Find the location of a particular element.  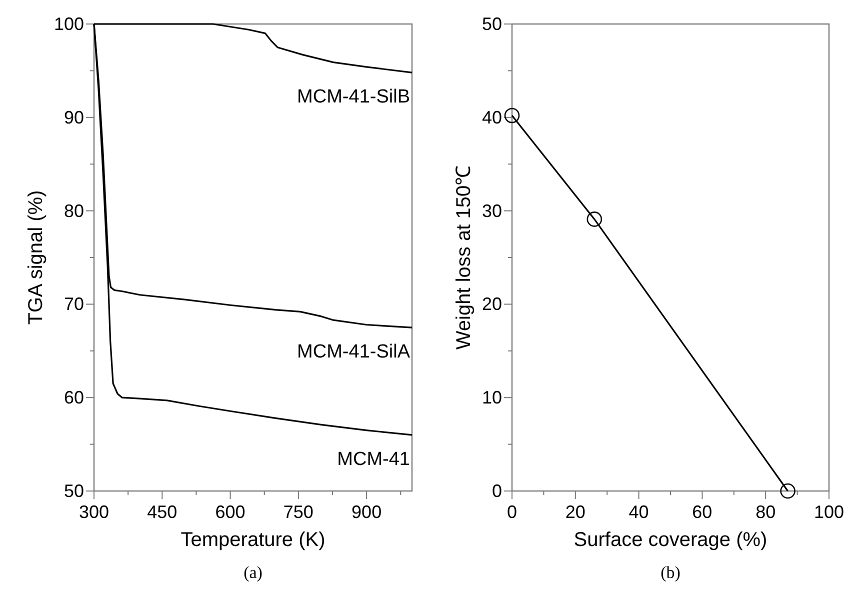

y-tick-label: 0 is located at coordinates (497, 491).